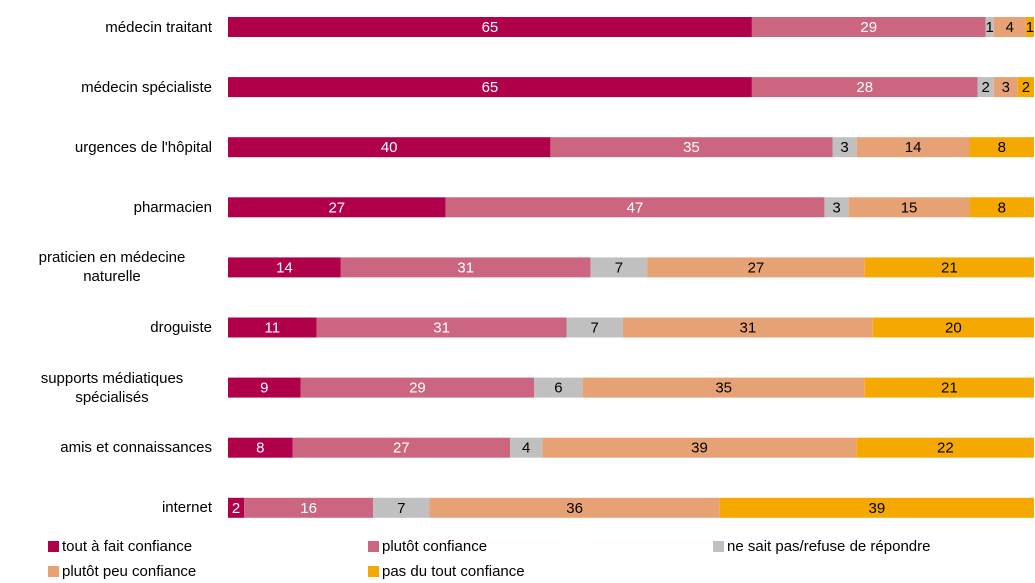  I want to click on data-label: 11, so click(273, 327).